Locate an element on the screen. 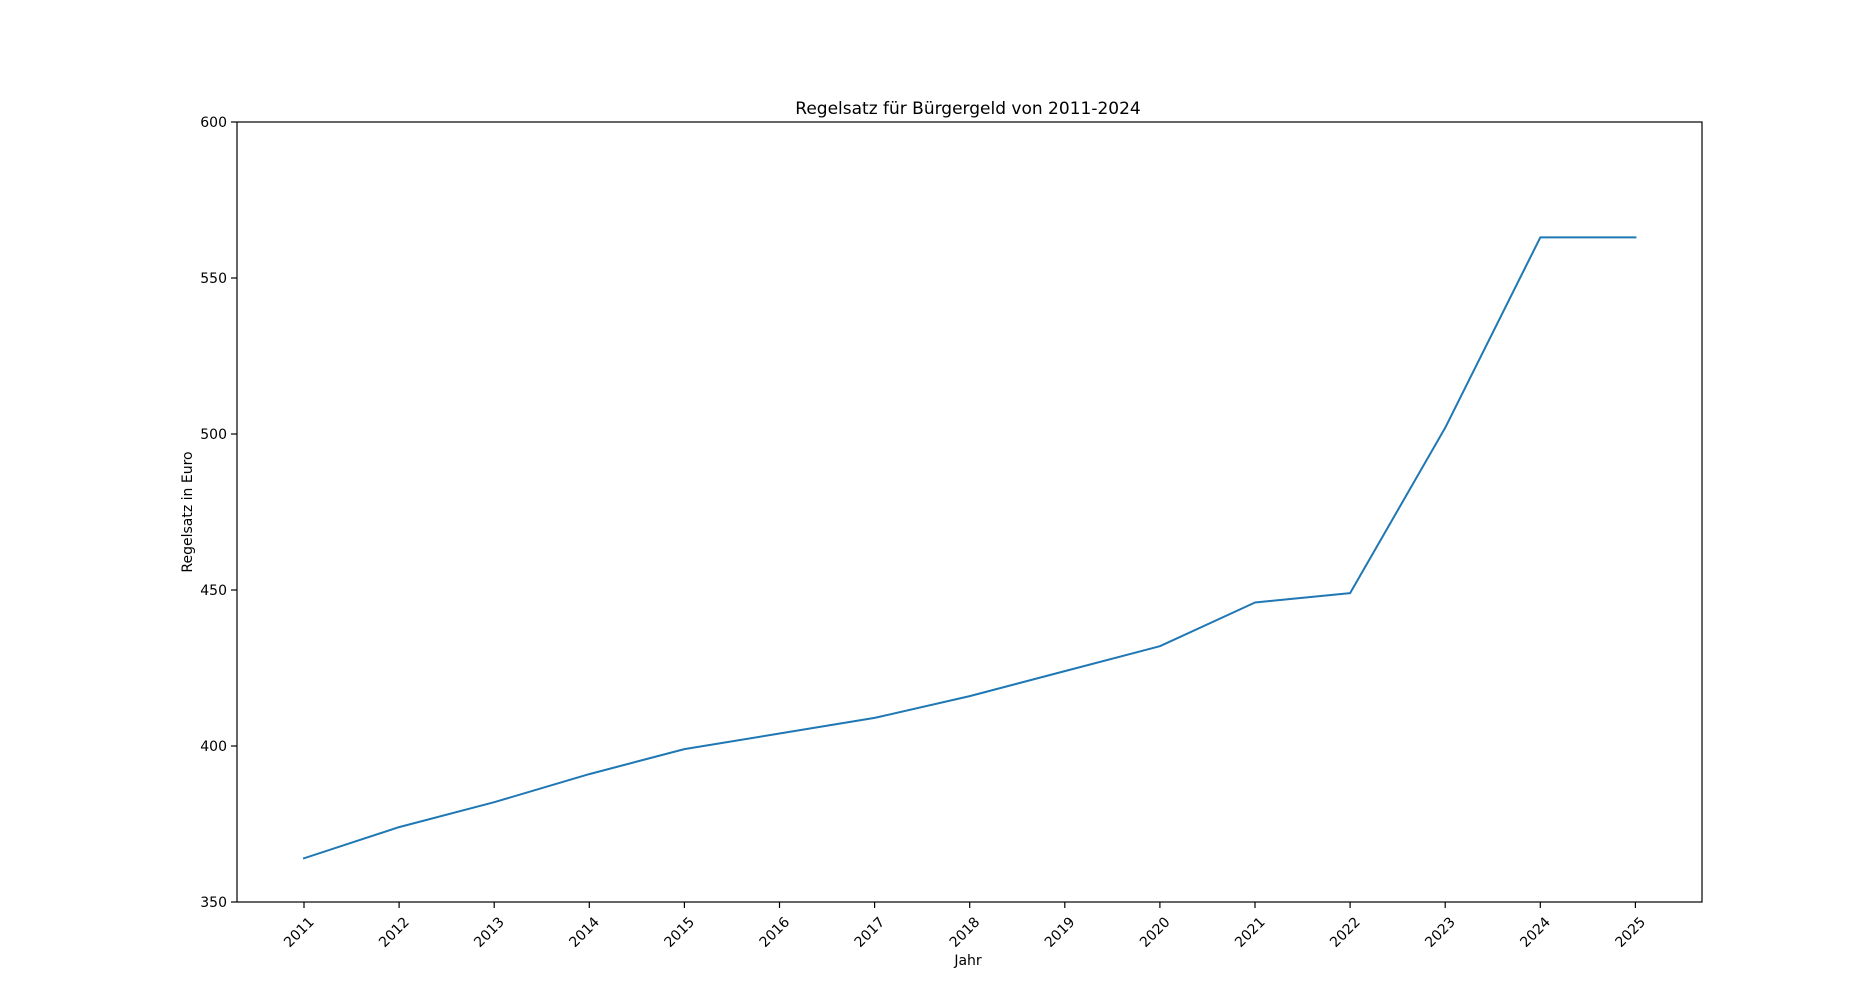 The width and height of the screenshot is (1876, 1006). y-tick-label: 550 is located at coordinates (213, 279).